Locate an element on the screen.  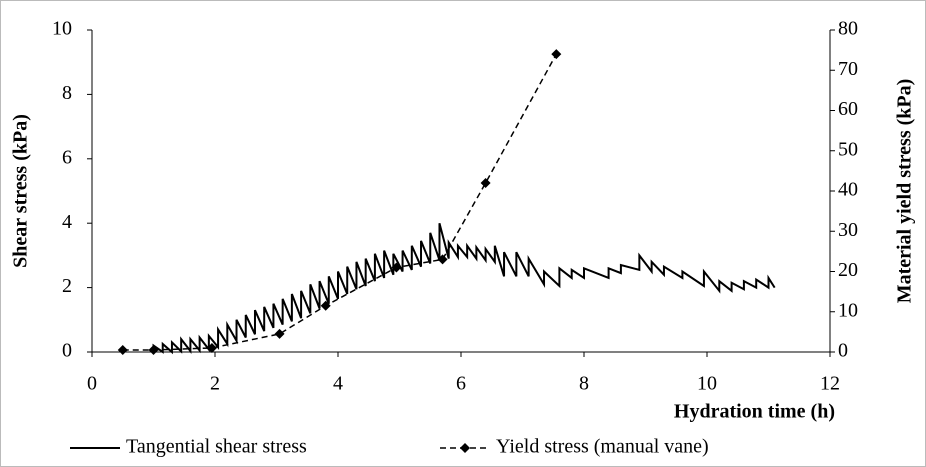
y-axis-title: Shear stress (kPa) is located at coordinates (21, 191).